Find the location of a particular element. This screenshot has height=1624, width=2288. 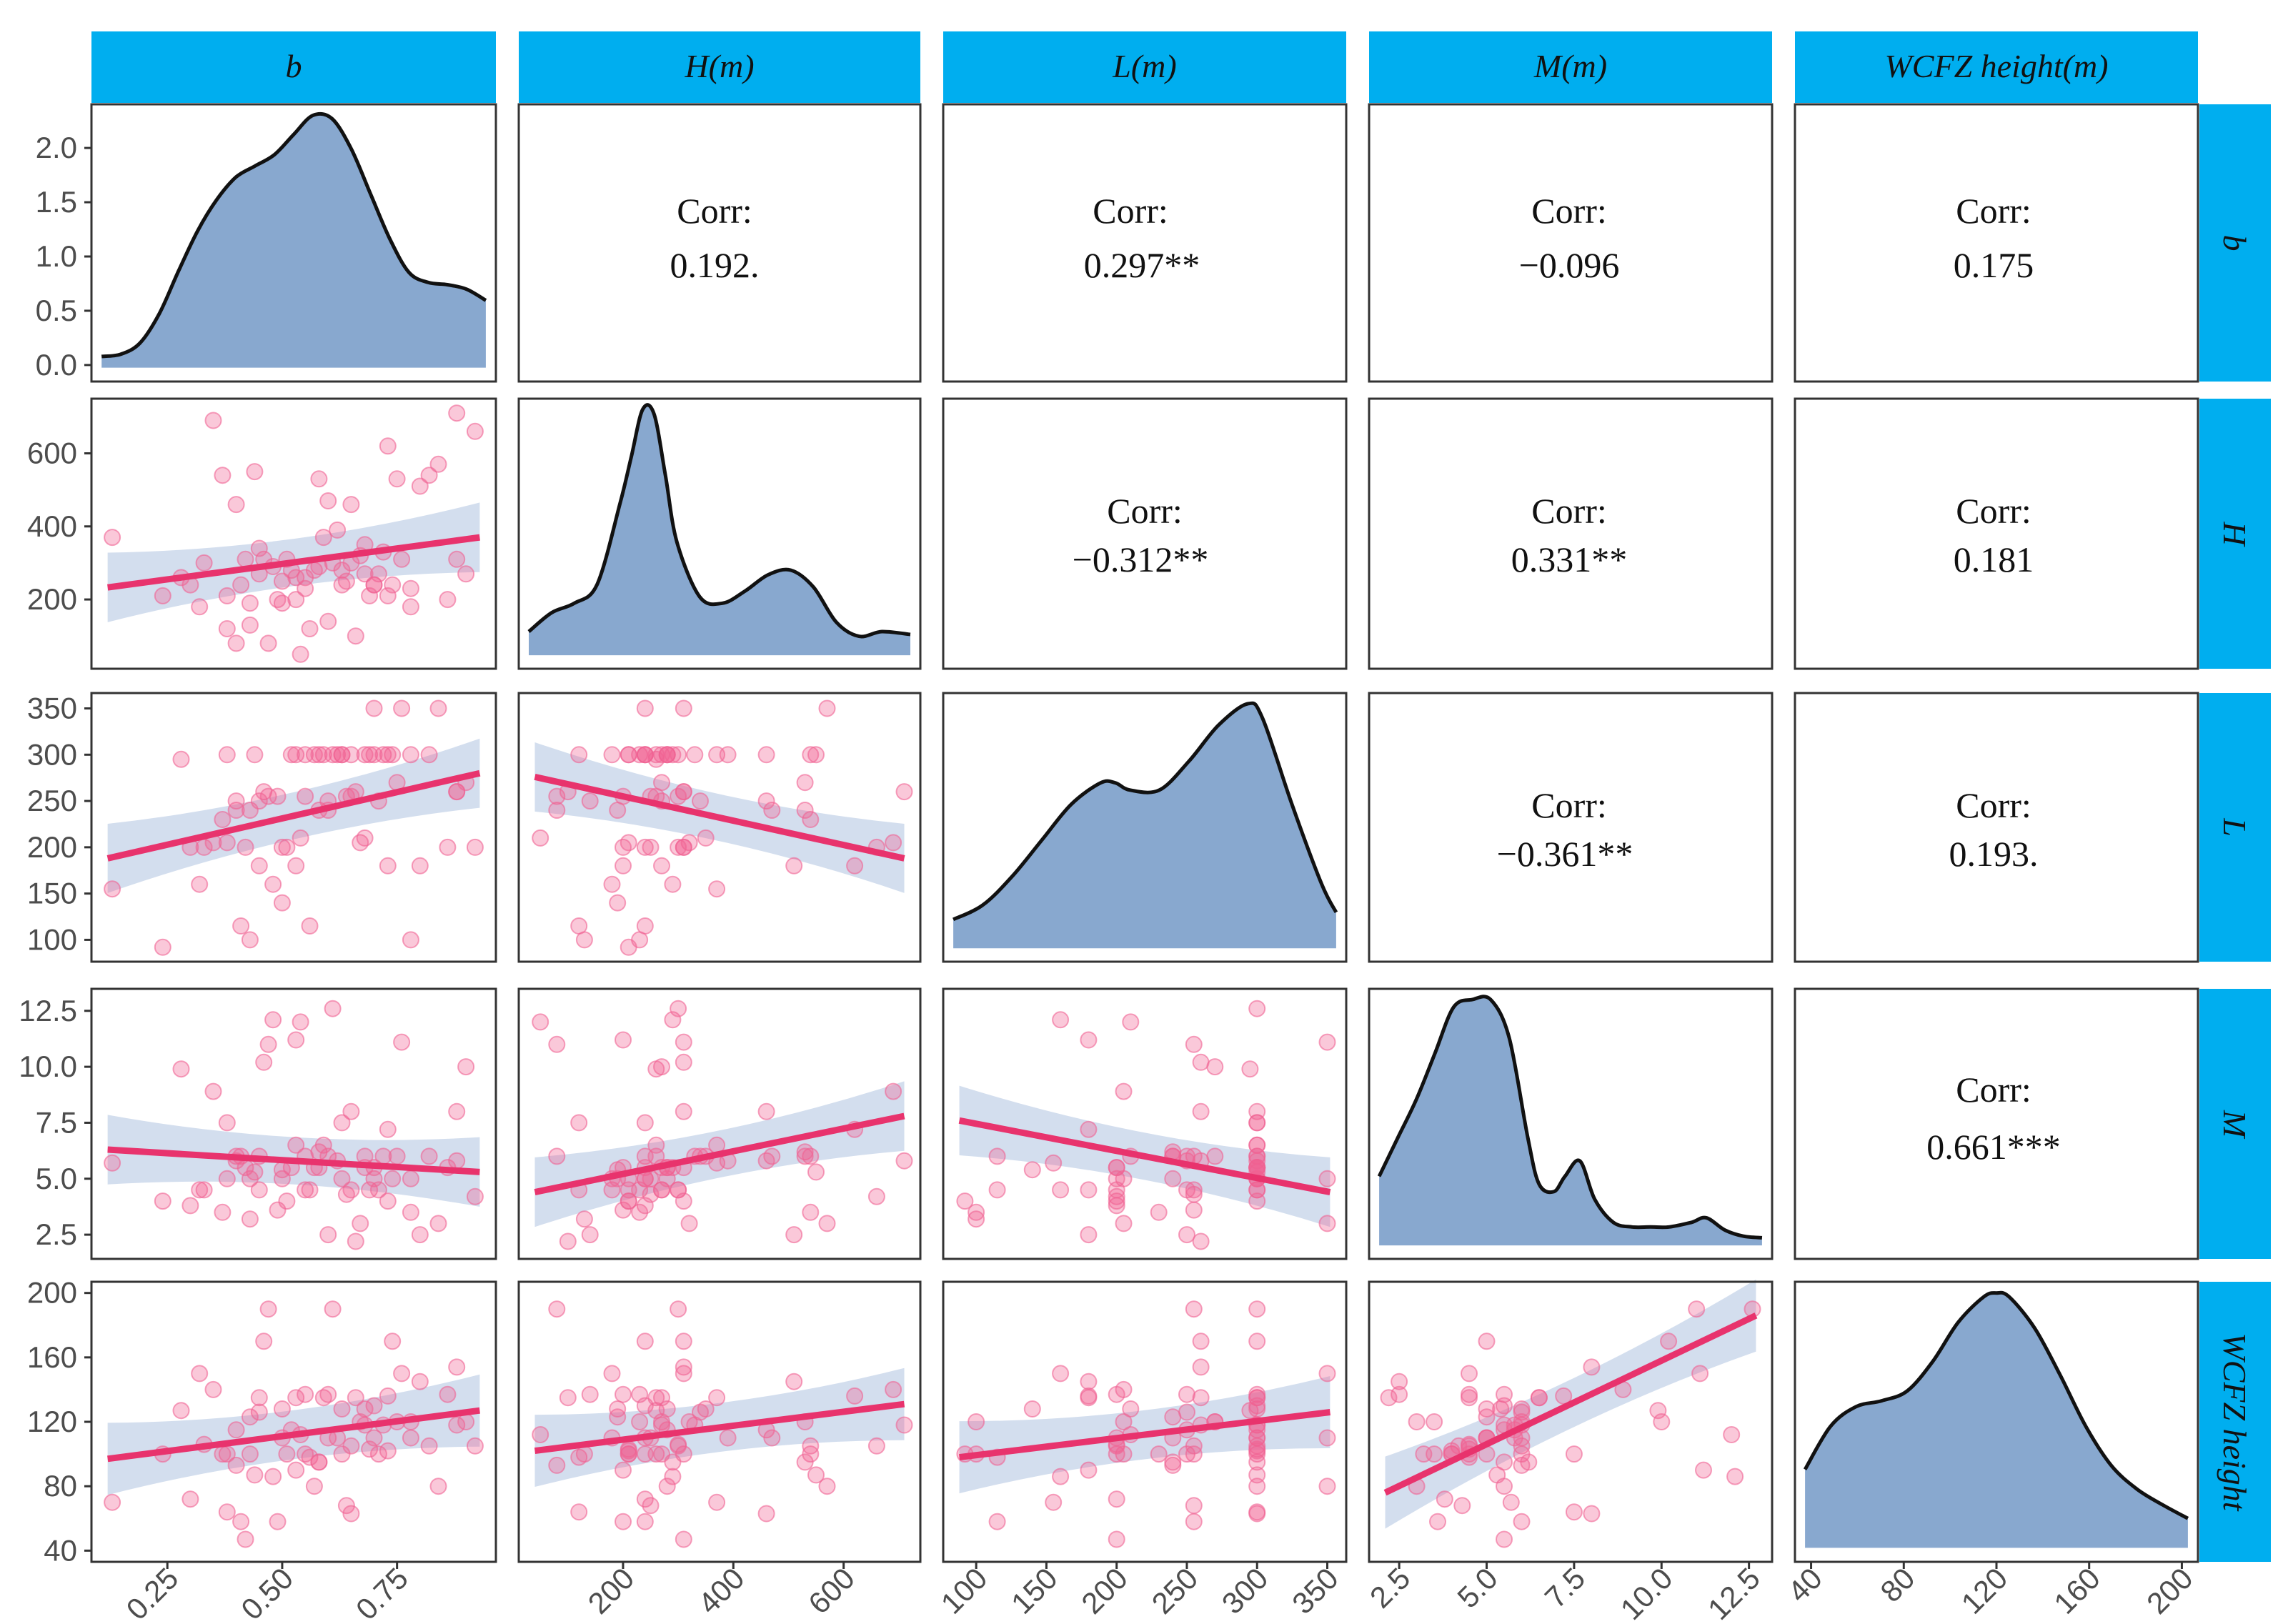

column-label-L: L(m) is located at coordinates (1144, 66).